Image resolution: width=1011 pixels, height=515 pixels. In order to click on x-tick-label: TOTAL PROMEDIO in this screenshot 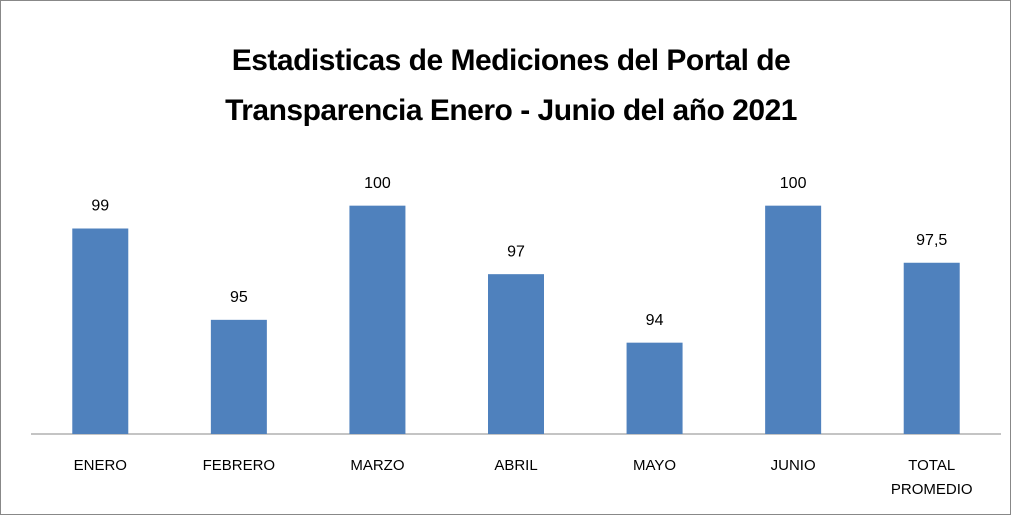, I will do `click(932, 477)`.